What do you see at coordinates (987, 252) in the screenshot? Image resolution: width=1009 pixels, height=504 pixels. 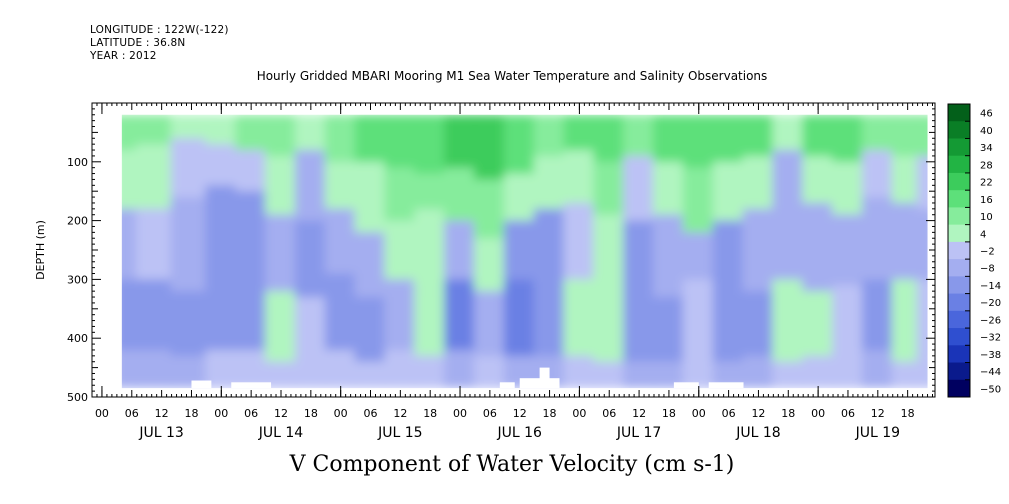 I see `colorbar-tick-label: −2` at bounding box center [987, 252].